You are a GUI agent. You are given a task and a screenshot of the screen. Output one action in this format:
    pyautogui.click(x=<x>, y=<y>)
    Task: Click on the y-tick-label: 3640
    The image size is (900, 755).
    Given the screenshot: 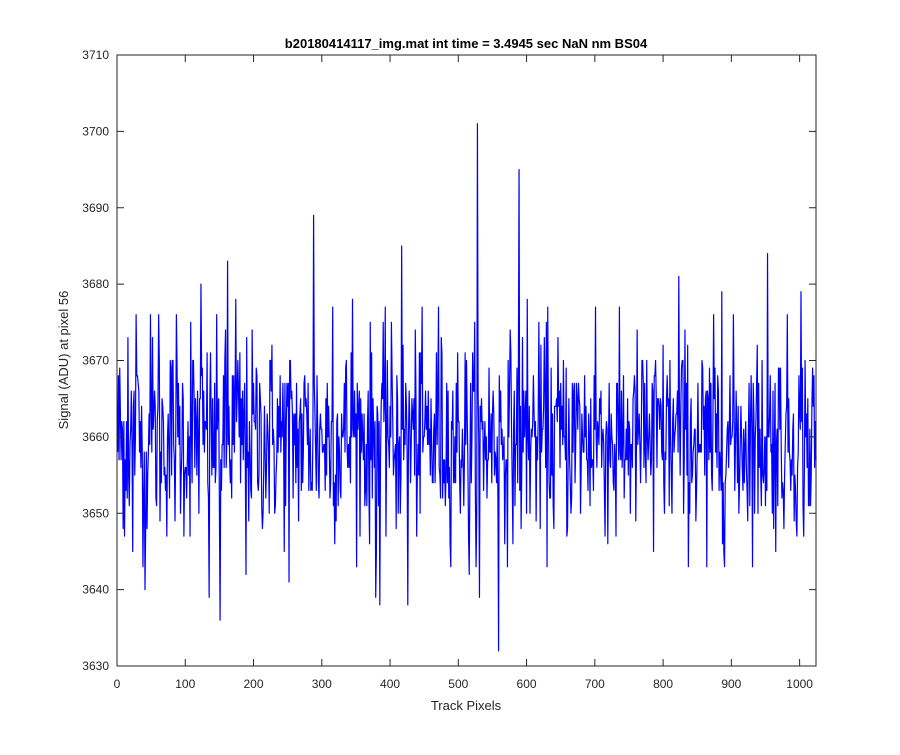 What is the action you would take?
    pyautogui.click(x=95, y=590)
    